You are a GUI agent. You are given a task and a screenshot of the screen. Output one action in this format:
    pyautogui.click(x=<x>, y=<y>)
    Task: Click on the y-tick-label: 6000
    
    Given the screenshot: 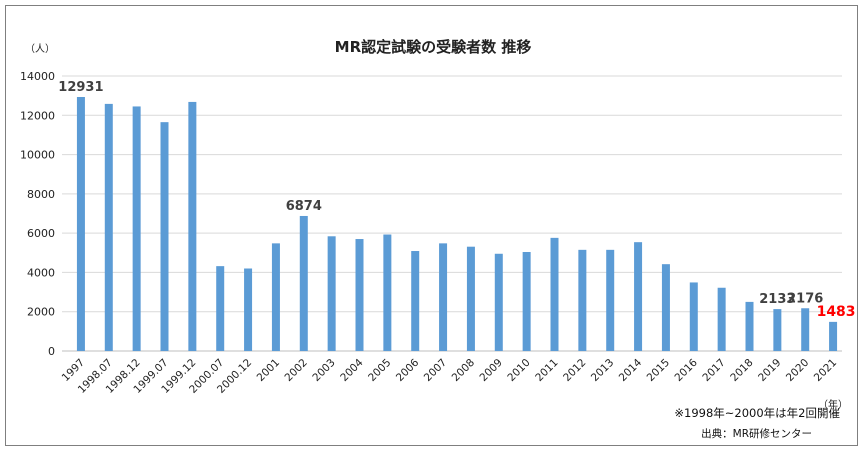 What is the action you would take?
    pyautogui.click(x=41, y=233)
    